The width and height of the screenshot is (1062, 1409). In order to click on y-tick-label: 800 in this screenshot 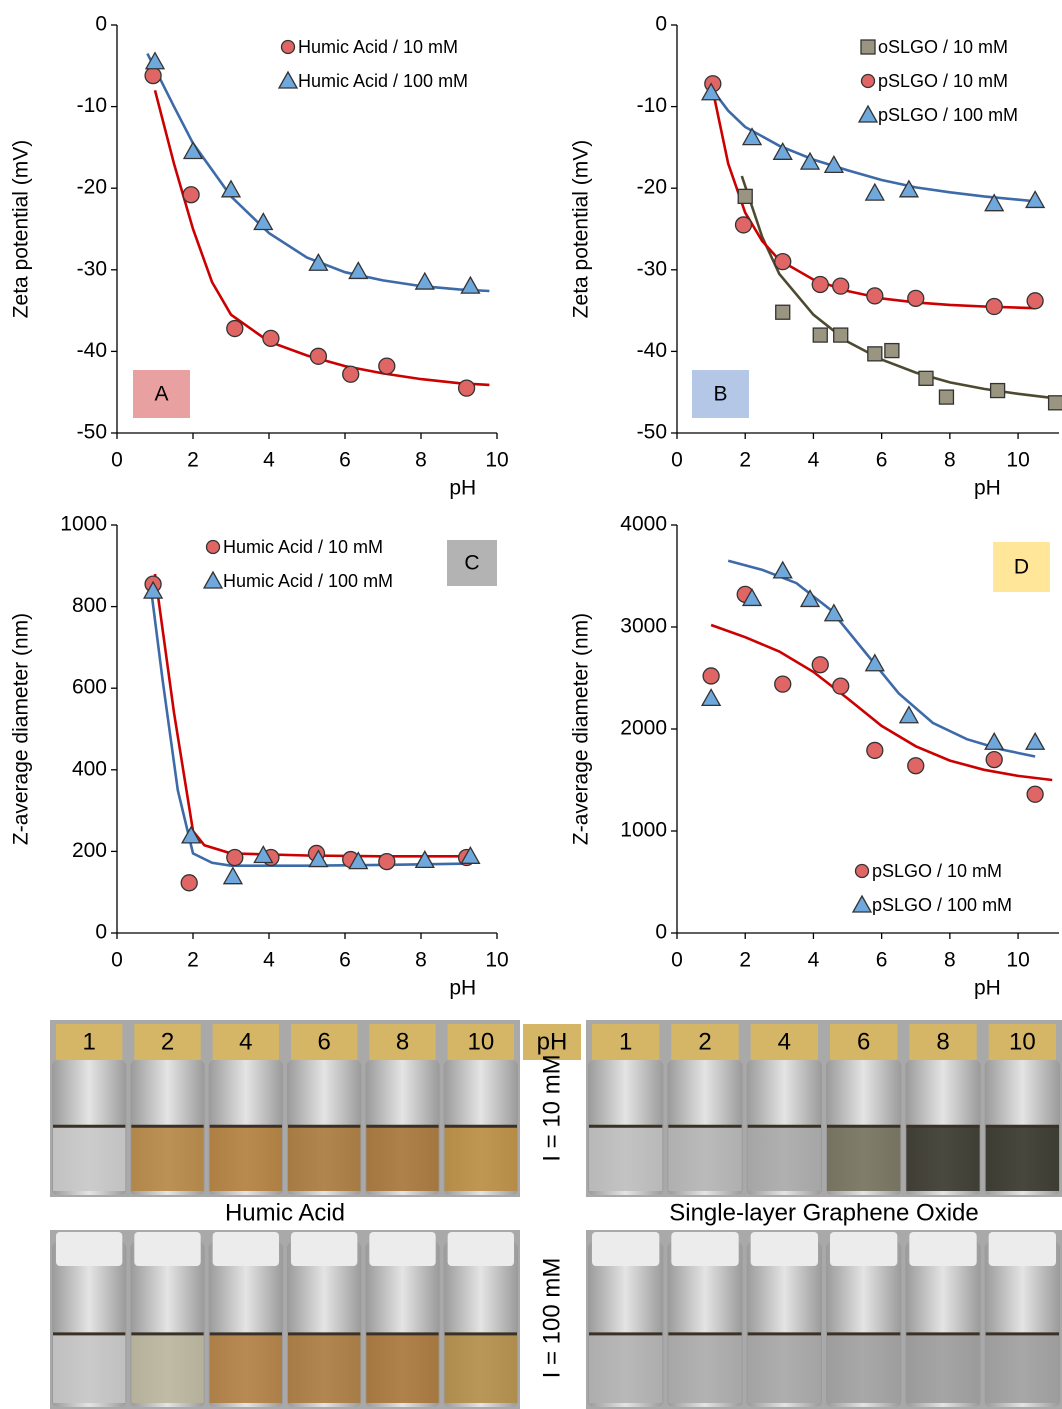, I will do `click(89, 605)`.